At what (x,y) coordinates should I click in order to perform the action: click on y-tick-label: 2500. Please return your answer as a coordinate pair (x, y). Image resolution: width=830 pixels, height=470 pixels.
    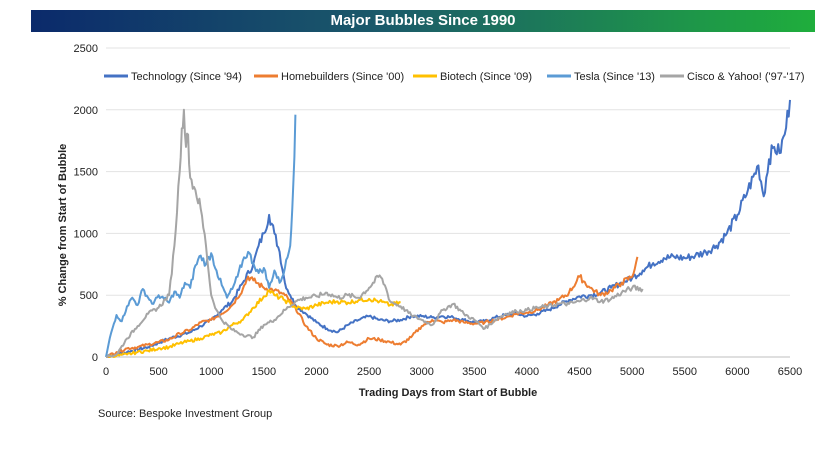
    Looking at the image, I should click on (86, 49).